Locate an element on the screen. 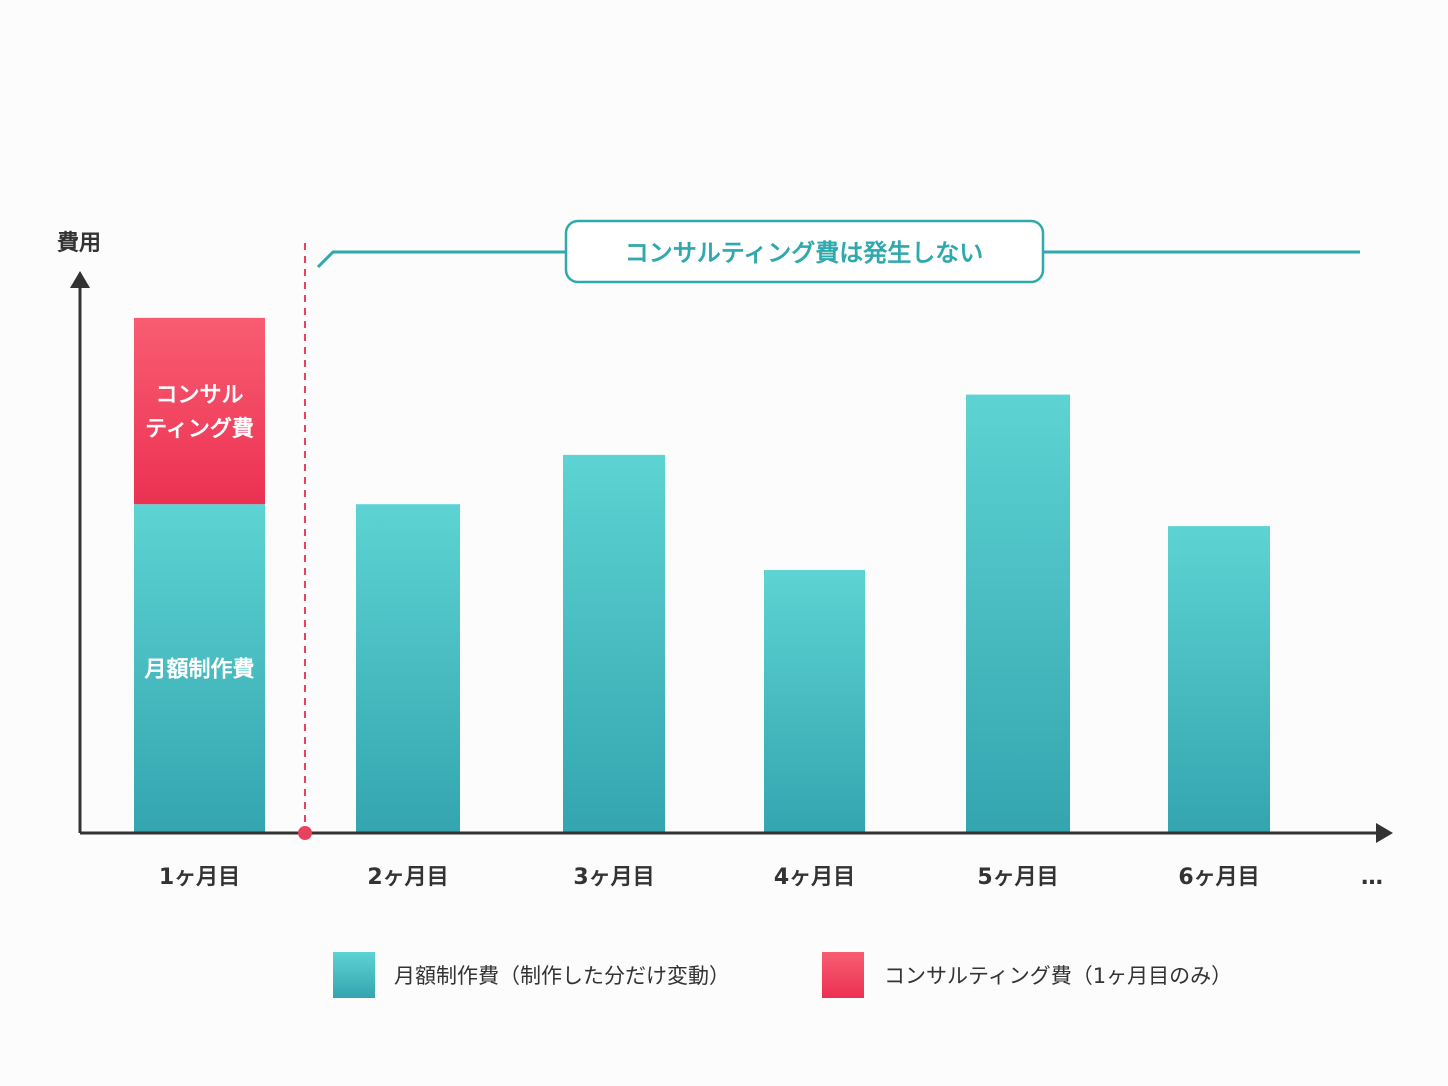 The height and width of the screenshot is (1086, 1448). legend-swatch-consulting is located at coordinates (843, 975).